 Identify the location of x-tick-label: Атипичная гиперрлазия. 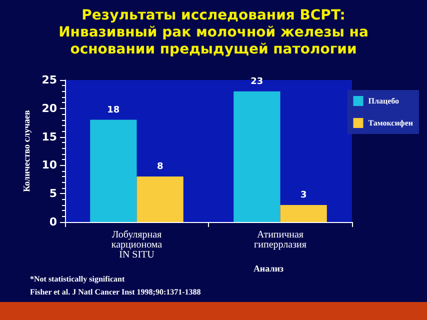
(280, 240).